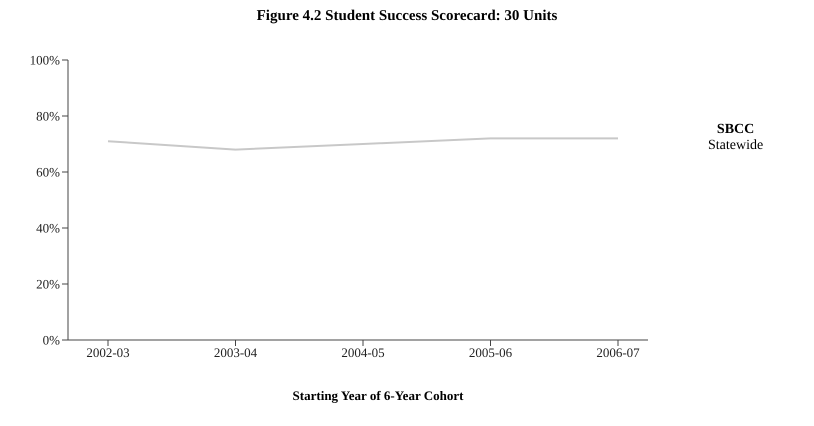 This screenshot has width=814, height=426. I want to click on text: SBCC, so click(736, 130).